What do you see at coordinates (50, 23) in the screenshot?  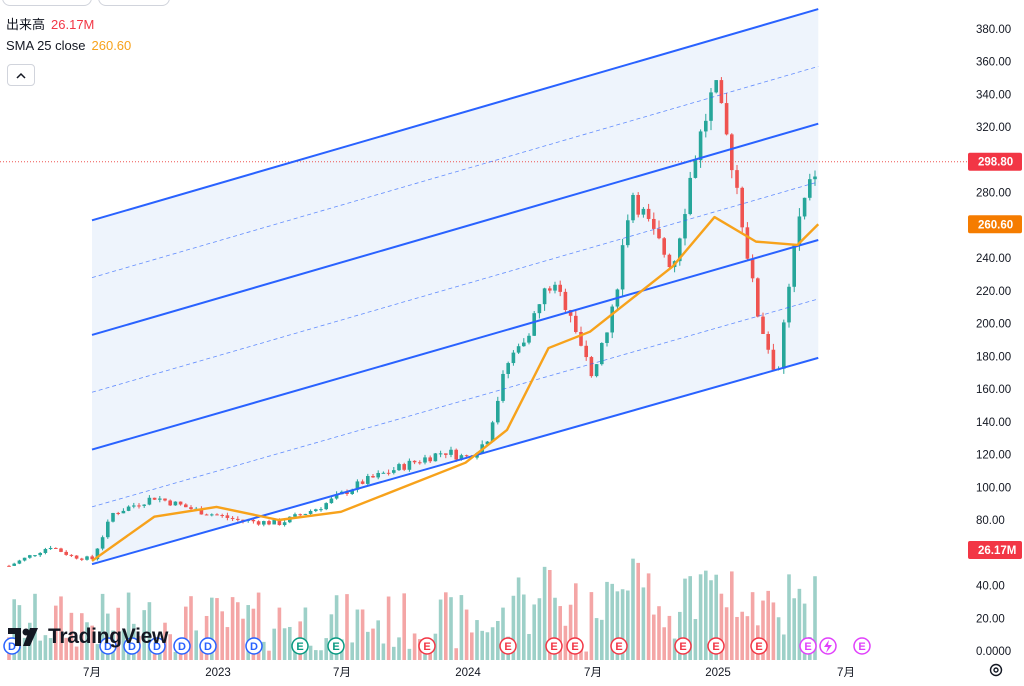 I see `volume-legend: 出来高 26.17M` at bounding box center [50, 23].